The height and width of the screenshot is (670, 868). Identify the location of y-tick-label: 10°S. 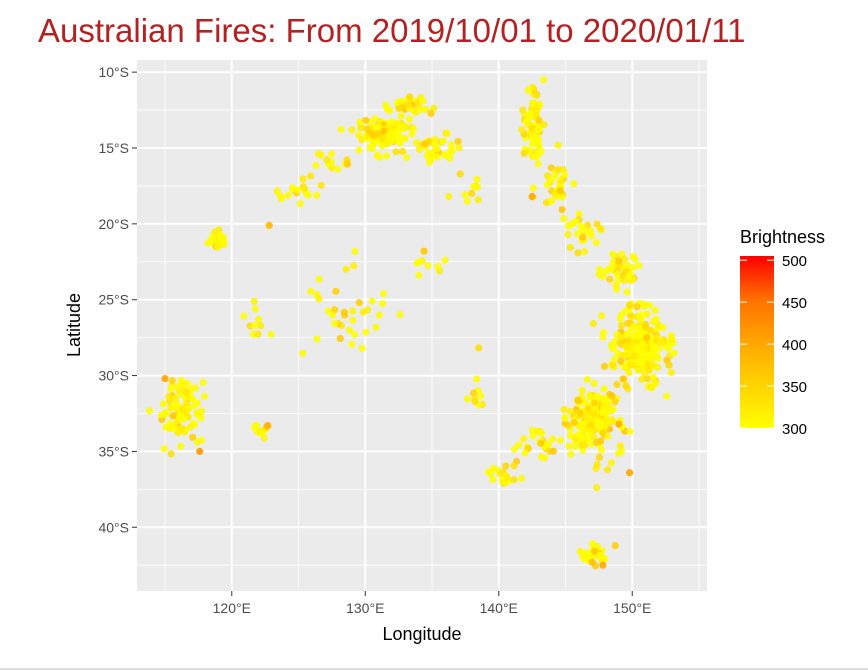
(113, 72).